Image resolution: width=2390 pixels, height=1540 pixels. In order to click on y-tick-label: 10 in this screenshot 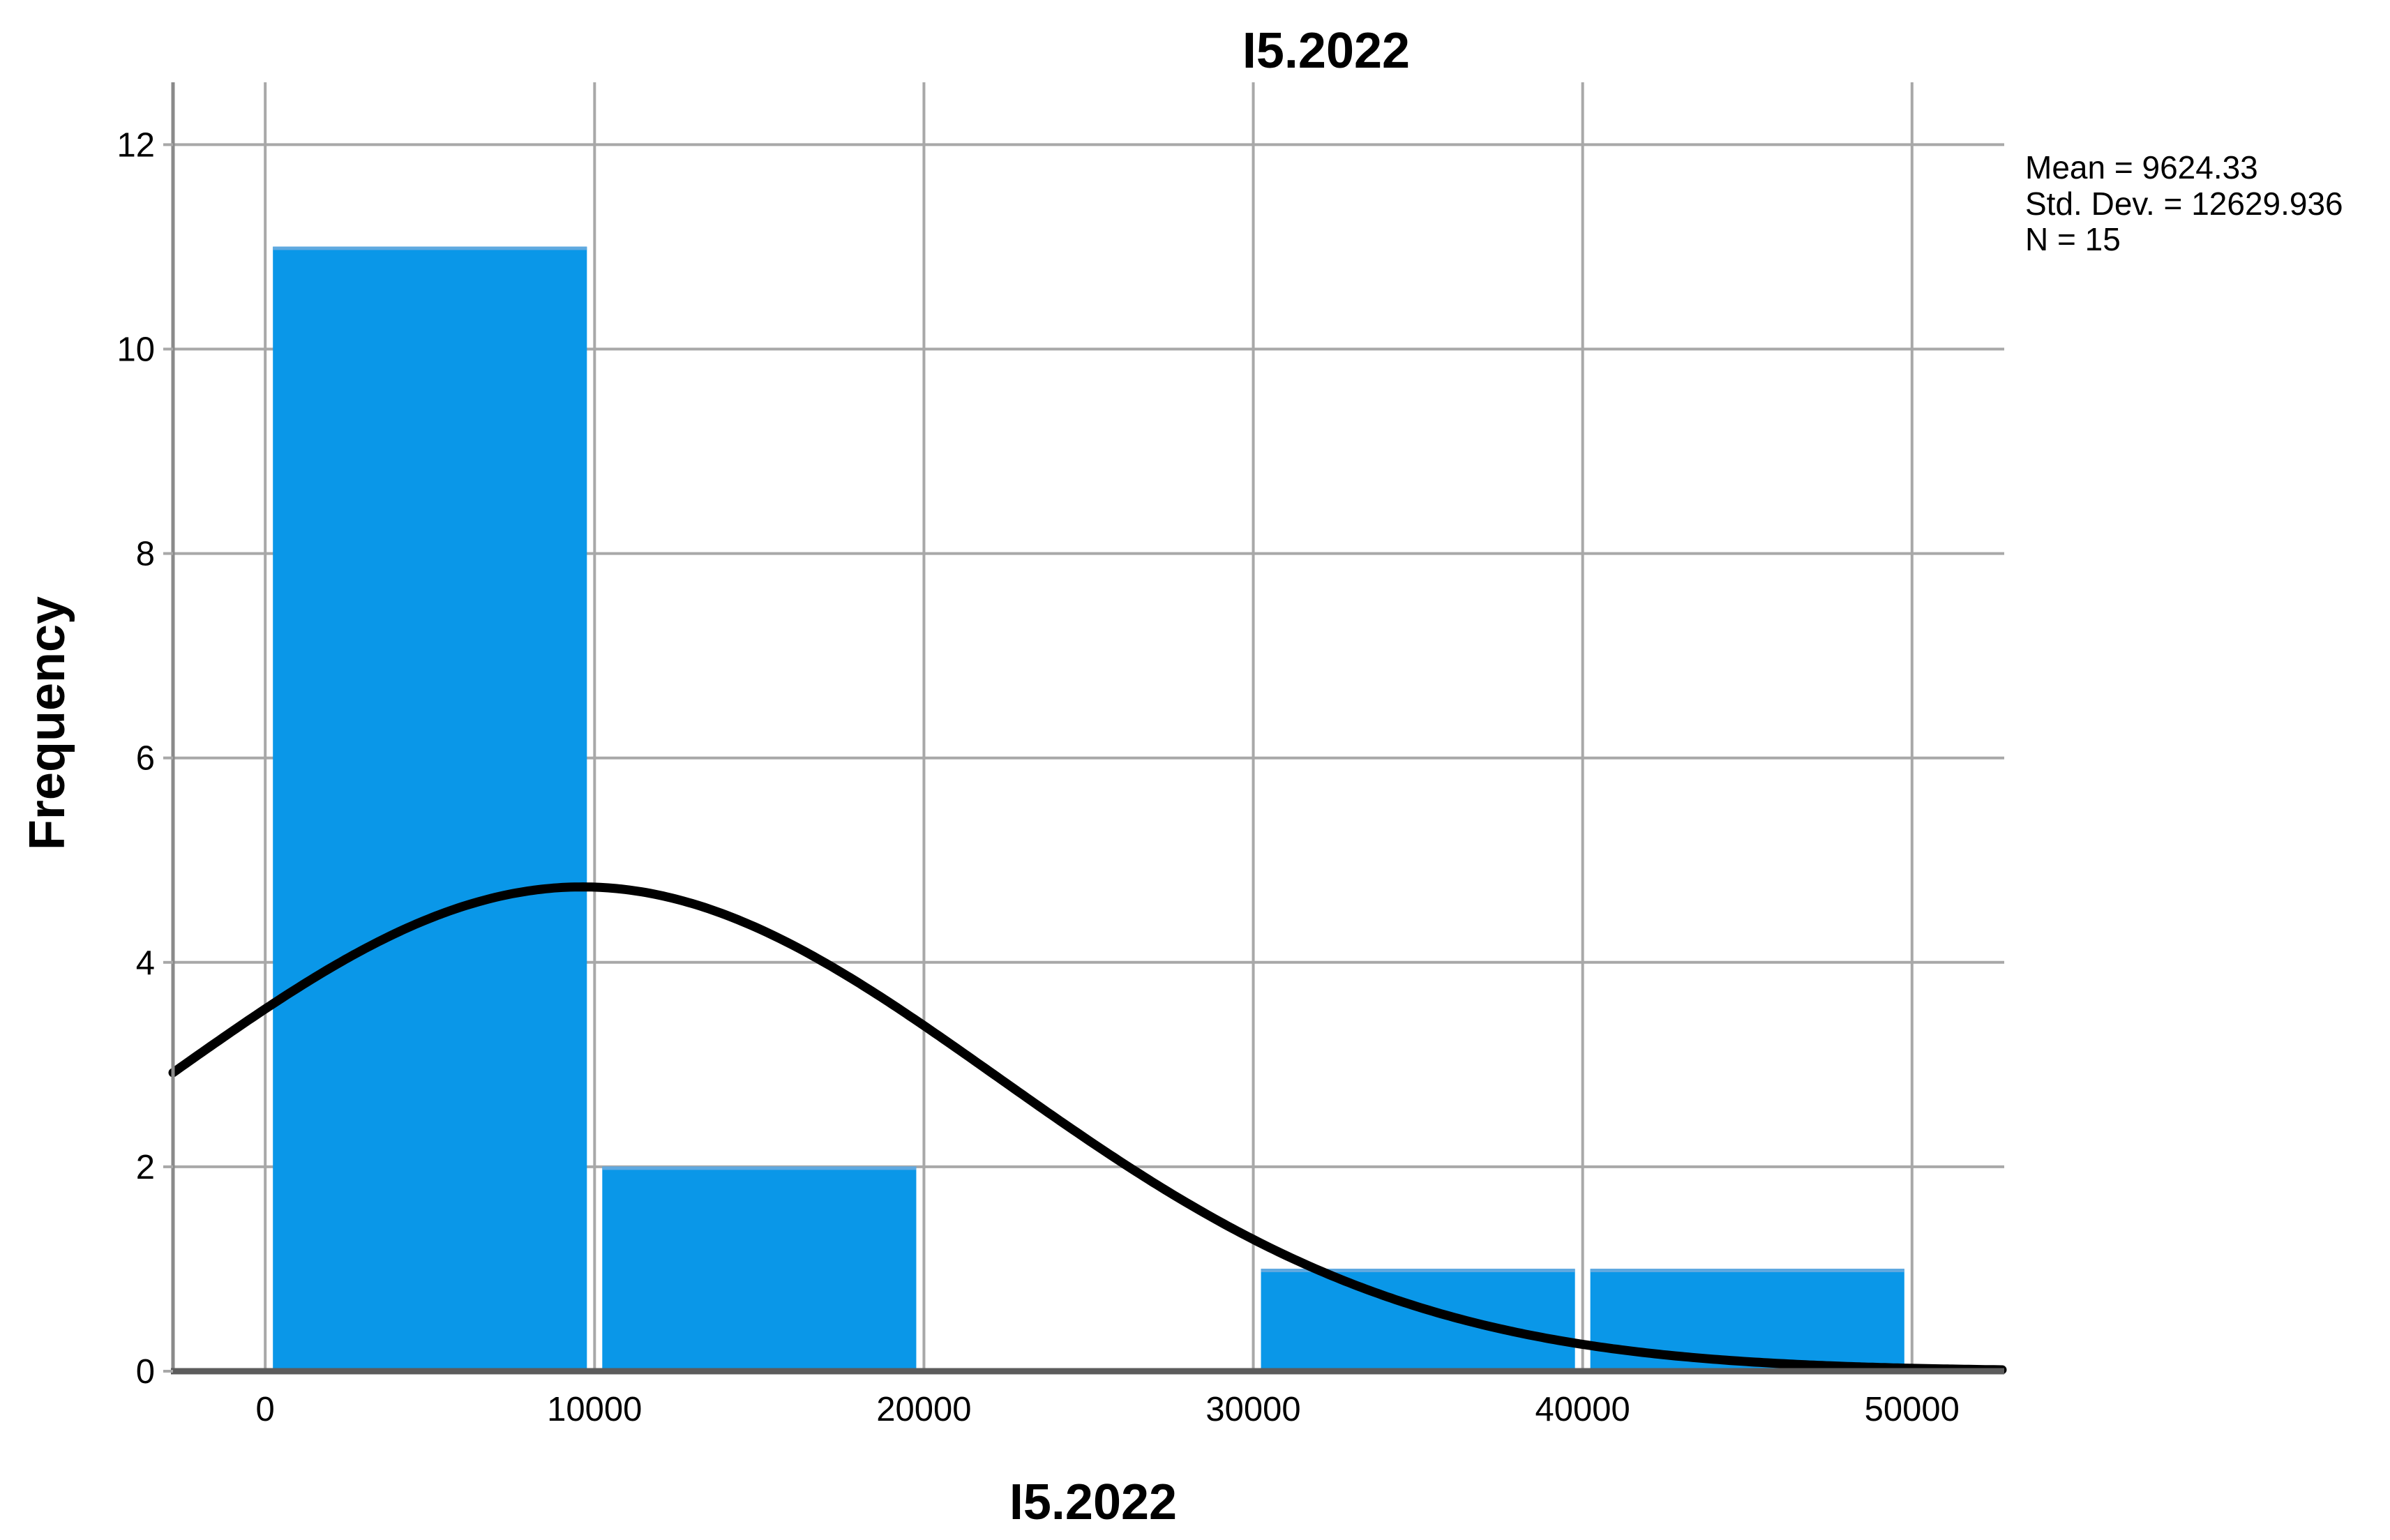, I will do `click(136, 349)`.